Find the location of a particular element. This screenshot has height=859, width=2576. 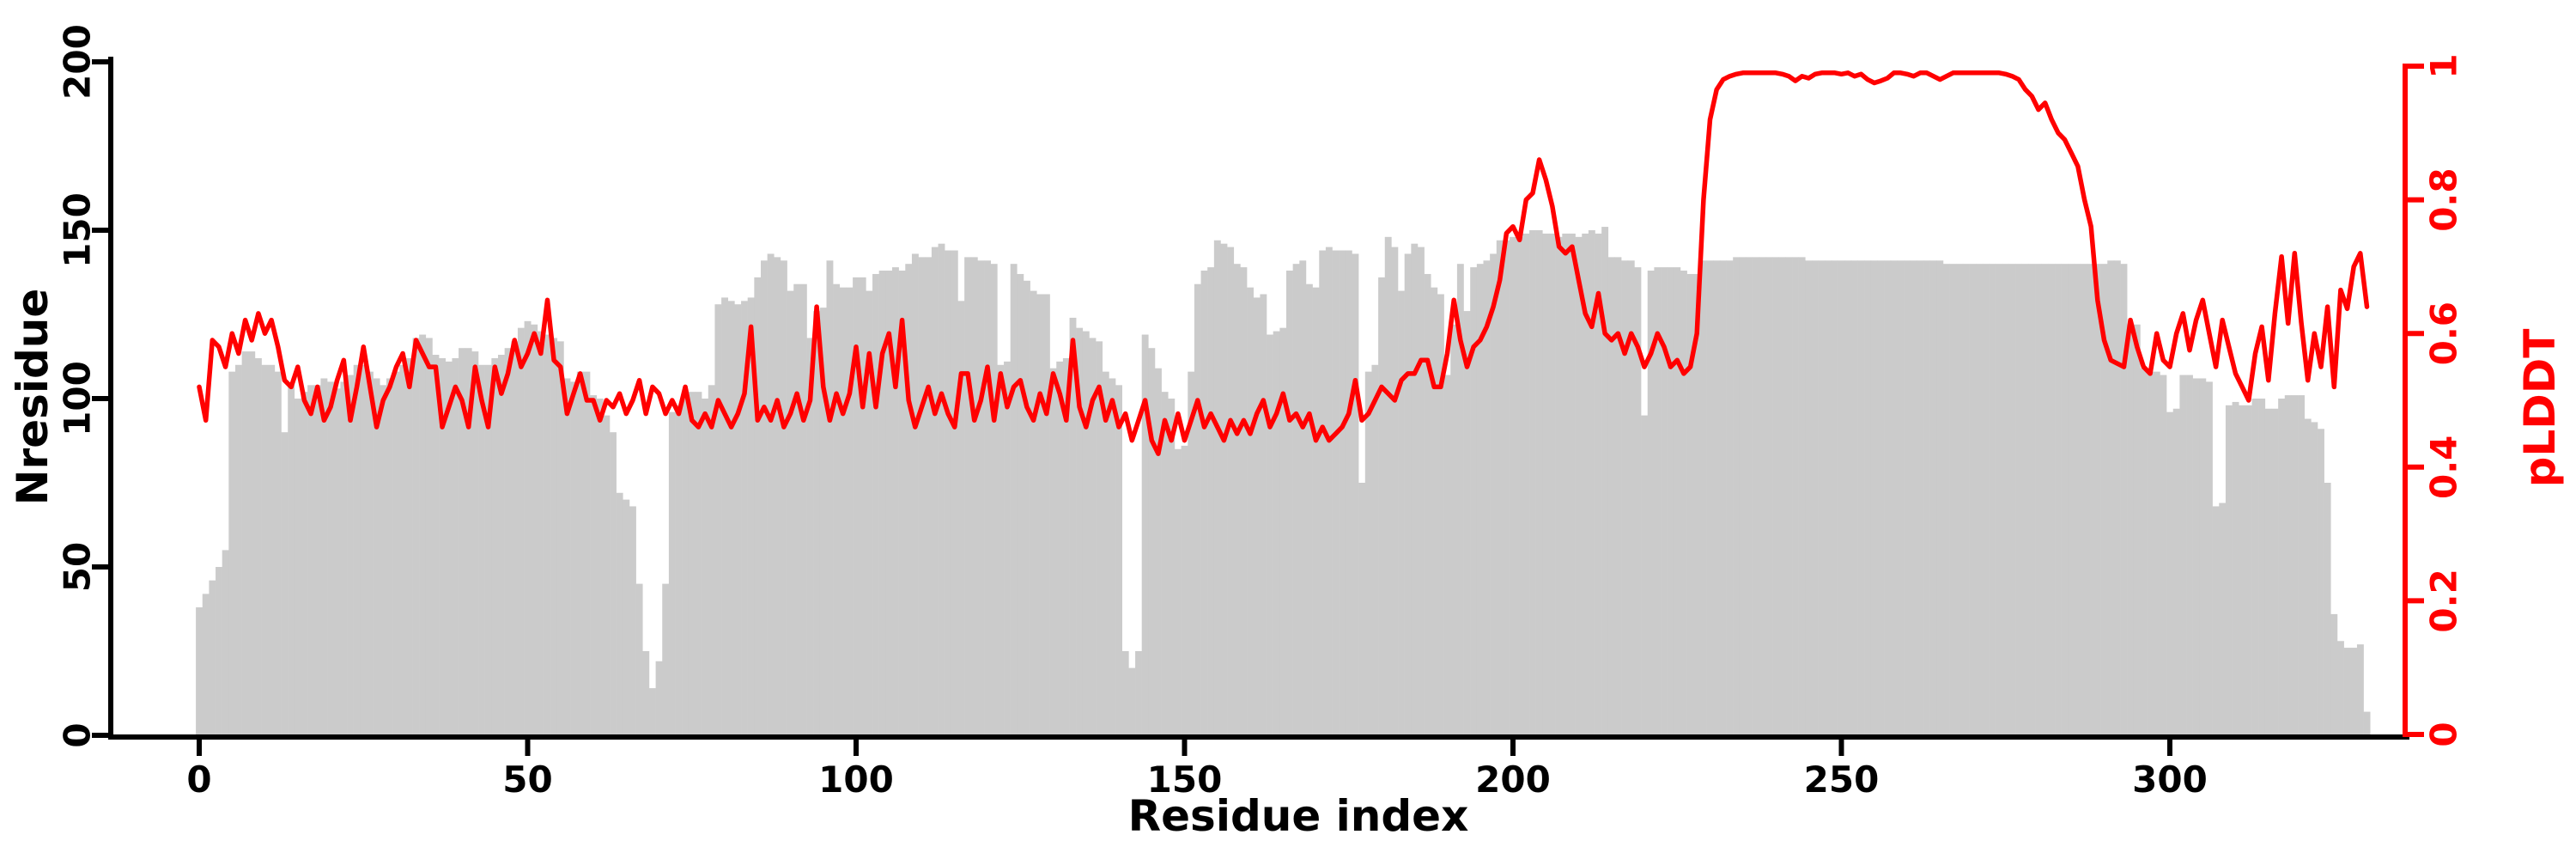

right-tick-label: 0.2 is located at coordinates (2444, 600).